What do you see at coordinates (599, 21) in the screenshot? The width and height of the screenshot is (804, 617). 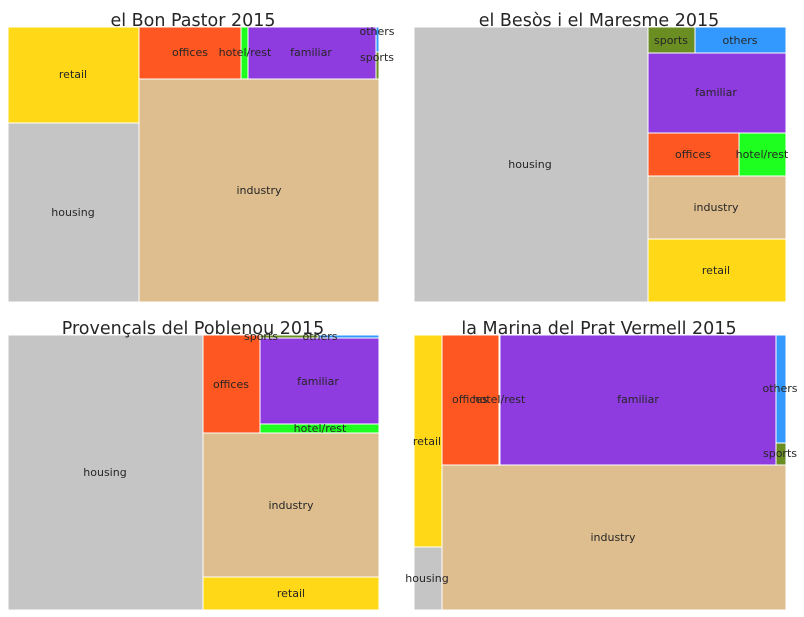 I see `panel-title: el Besòs i el Maresme 2015` at bounding box center [599, 21].